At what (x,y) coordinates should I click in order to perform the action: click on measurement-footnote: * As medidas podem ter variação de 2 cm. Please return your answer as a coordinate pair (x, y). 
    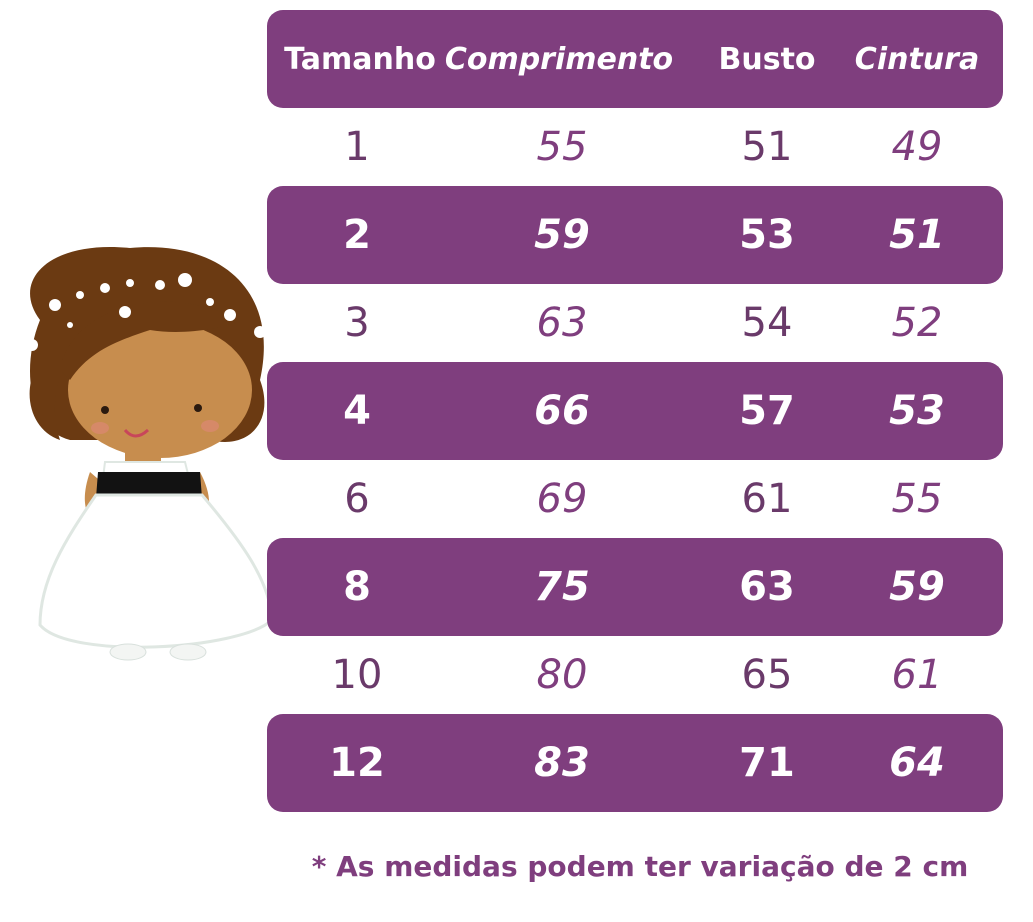
    Looking at the image, I should click on (640, 866).